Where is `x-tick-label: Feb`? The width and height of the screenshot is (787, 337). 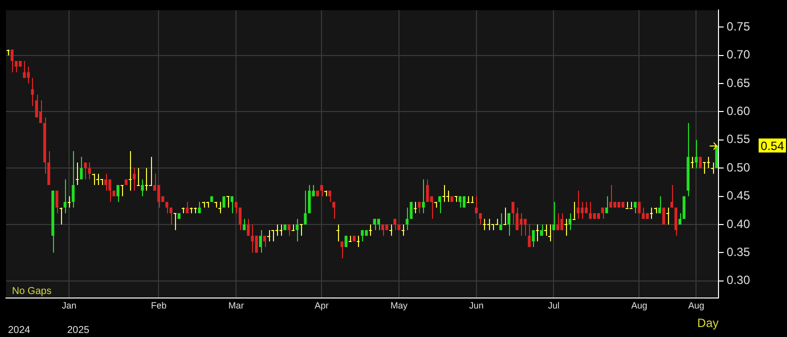 x-tick-label: Feb is located at coordinates (158, 305).